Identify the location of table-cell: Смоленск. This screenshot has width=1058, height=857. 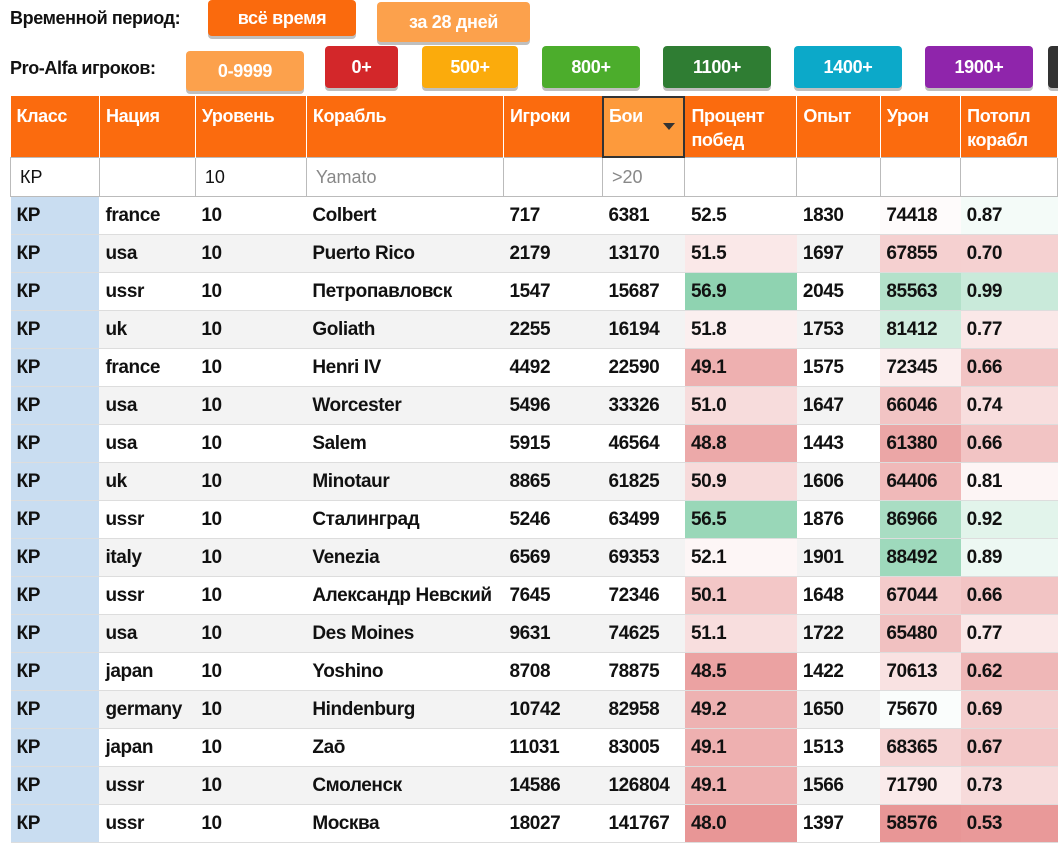
(405, 785).